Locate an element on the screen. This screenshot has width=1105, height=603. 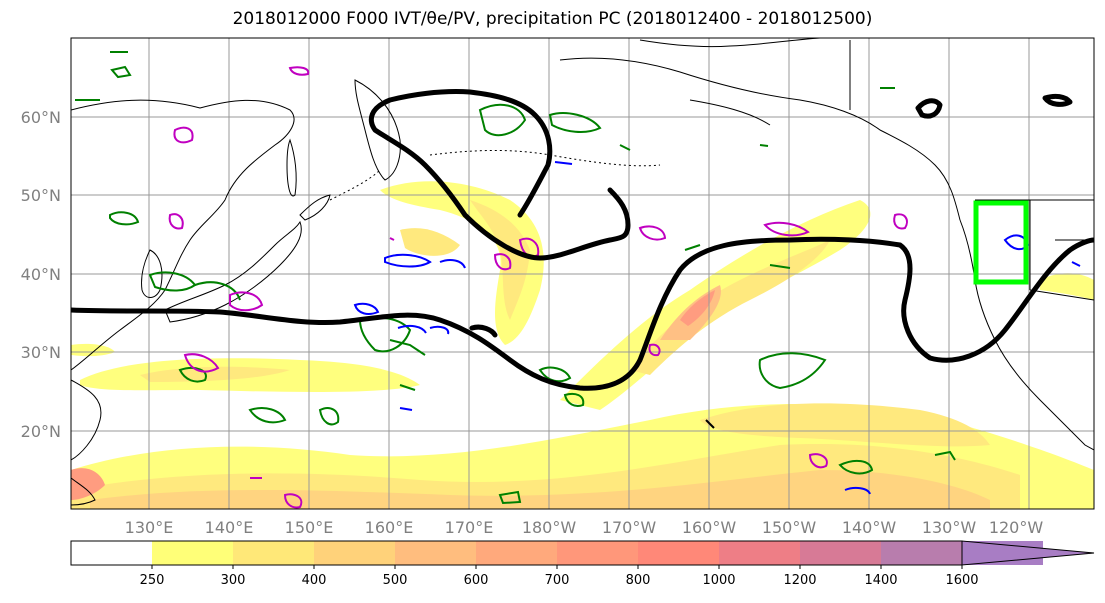
colorbar: 250 300 400 500 600 700 800 1000 1200 1400 1600 is located at coordinates (582, 564).